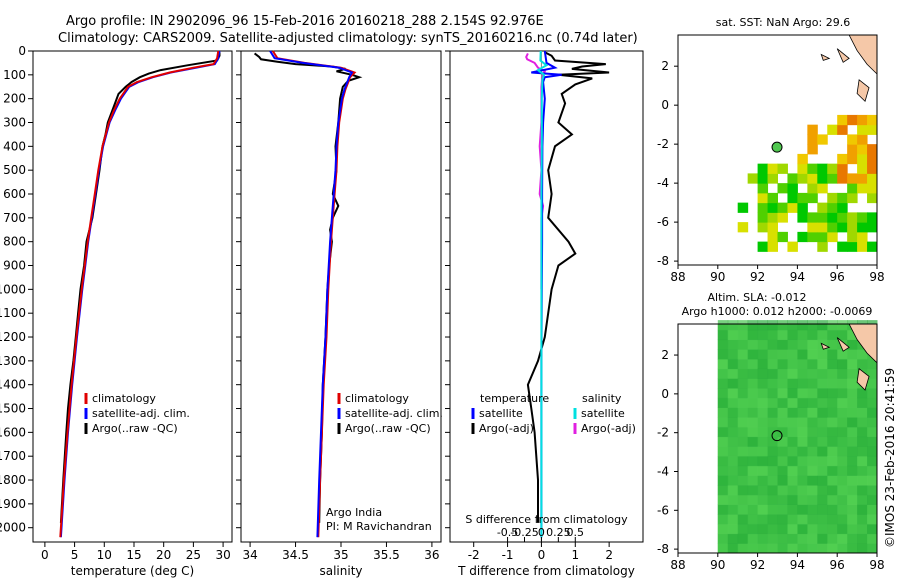 Image resolution: width=900 pixels, height=580 pixels. What do you see at coordinates (13, 289) in the screenshot?
I see `y-tick-label: 1000` at bounding box center [13, 289].